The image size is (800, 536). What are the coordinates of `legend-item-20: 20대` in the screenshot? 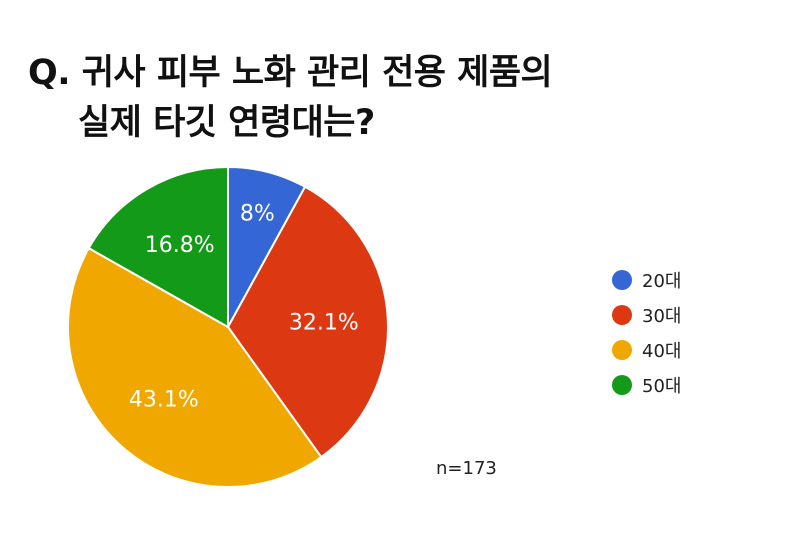 It's located at (646, 279).